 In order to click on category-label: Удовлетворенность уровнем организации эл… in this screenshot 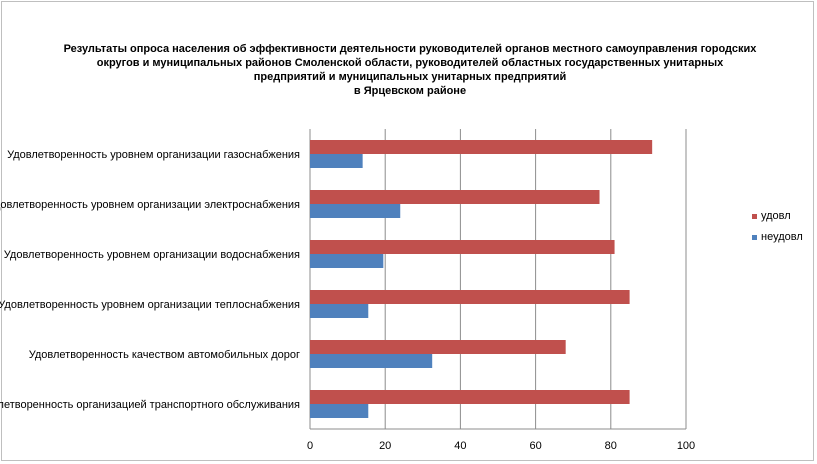, I will do `click(150, 205)`.